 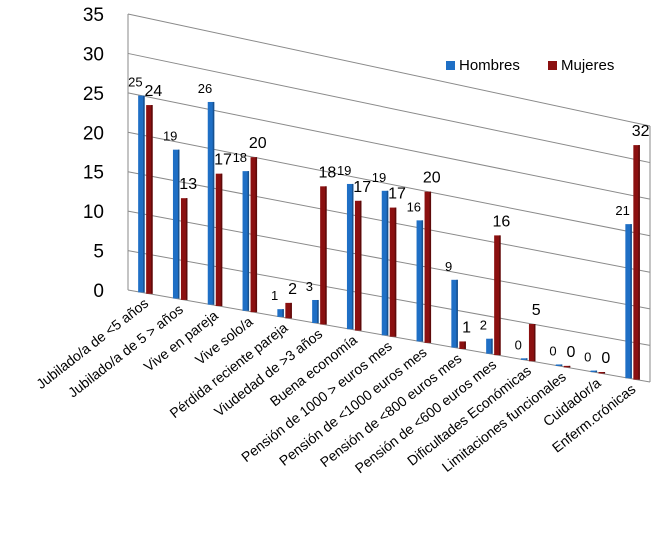 What do you see at coordinates (292, 289) in the screenshot?
I see `value-label-mujeres: 2` at bounding box center [292, 289].